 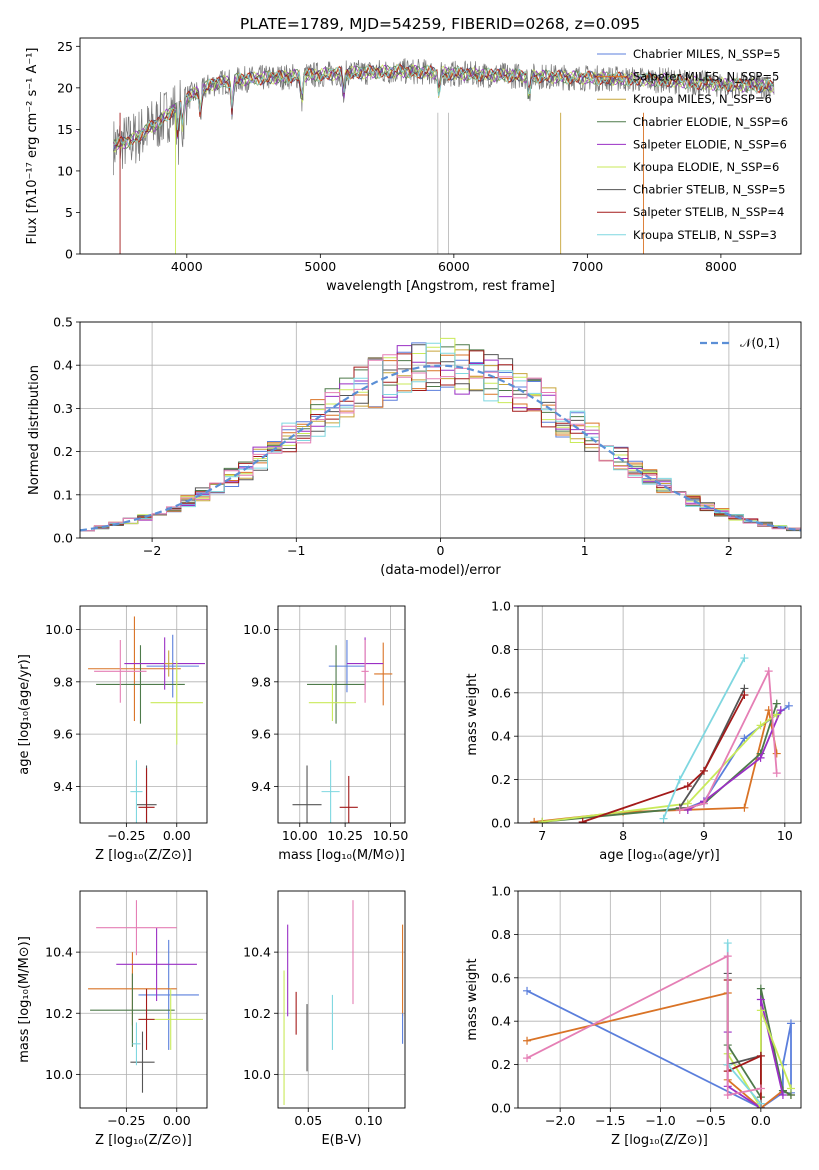 I want to click on normal-curve, so click(x=440, y=448).